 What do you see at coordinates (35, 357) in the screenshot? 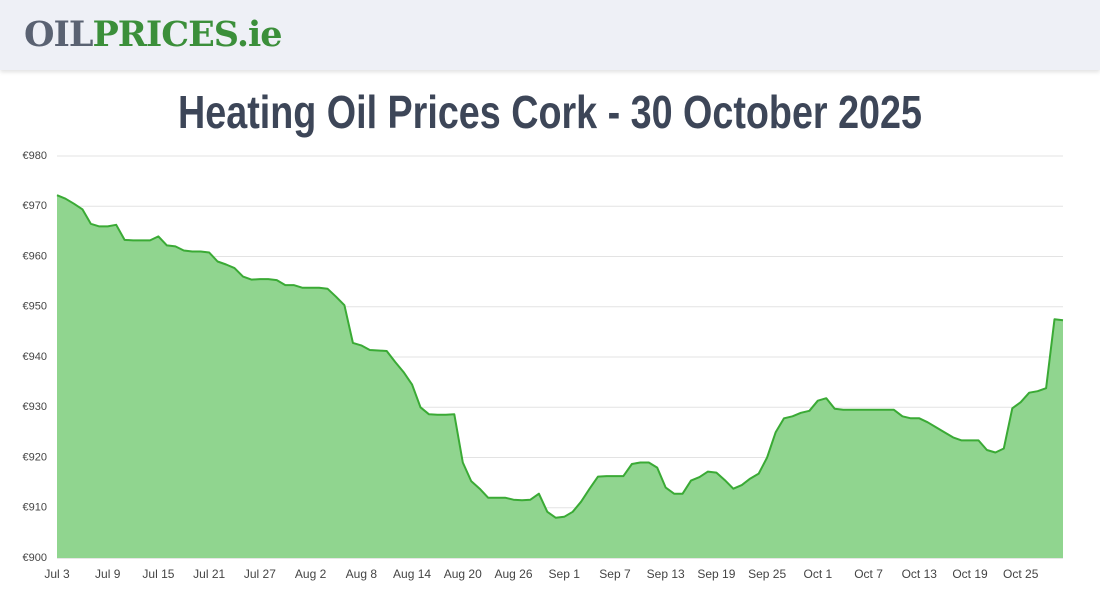
I see `y-tick-label: €940` at bounding box center [35, 357].